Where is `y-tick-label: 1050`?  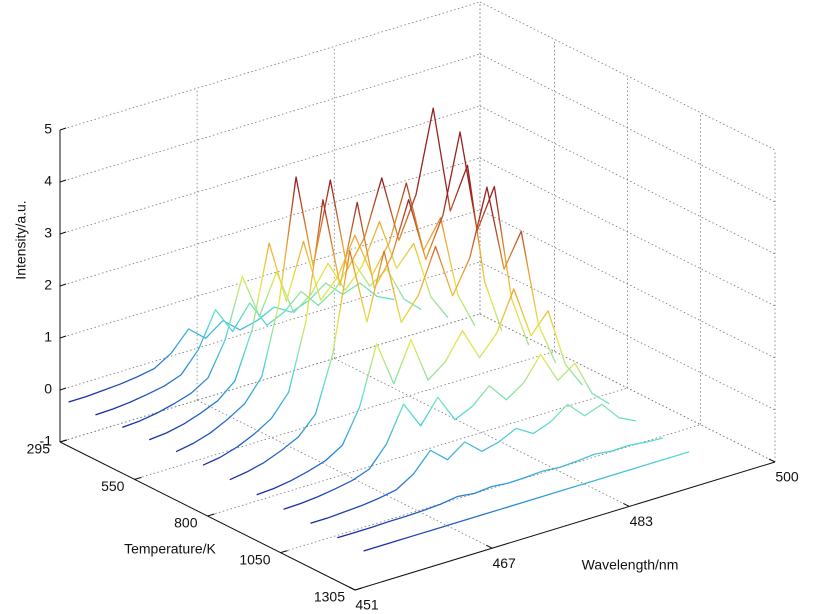
y-tick-label: 1050 is located at coordinates (254, 559).